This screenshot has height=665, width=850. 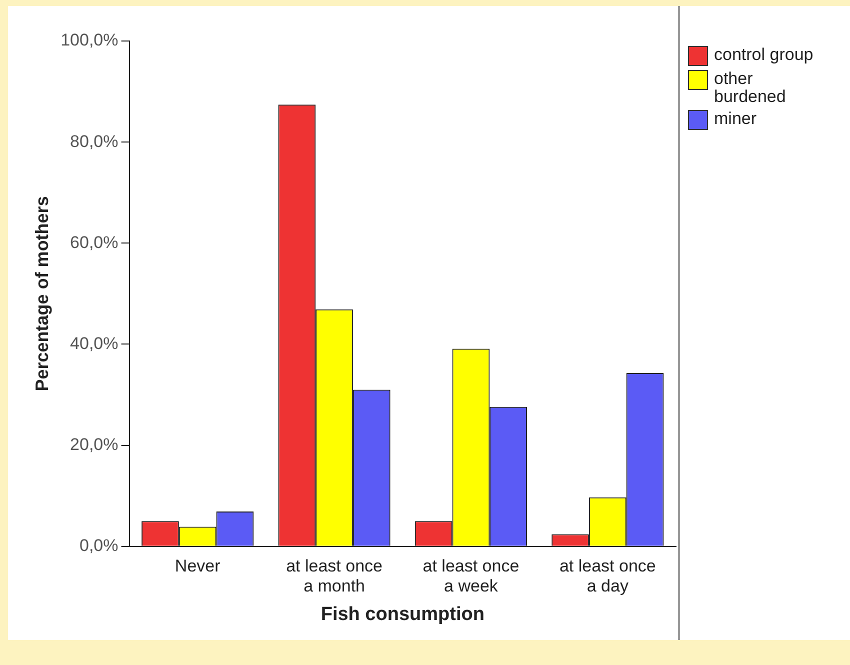 I want to click on x-tick-label: at least once a day, so click(x=607, y=576).